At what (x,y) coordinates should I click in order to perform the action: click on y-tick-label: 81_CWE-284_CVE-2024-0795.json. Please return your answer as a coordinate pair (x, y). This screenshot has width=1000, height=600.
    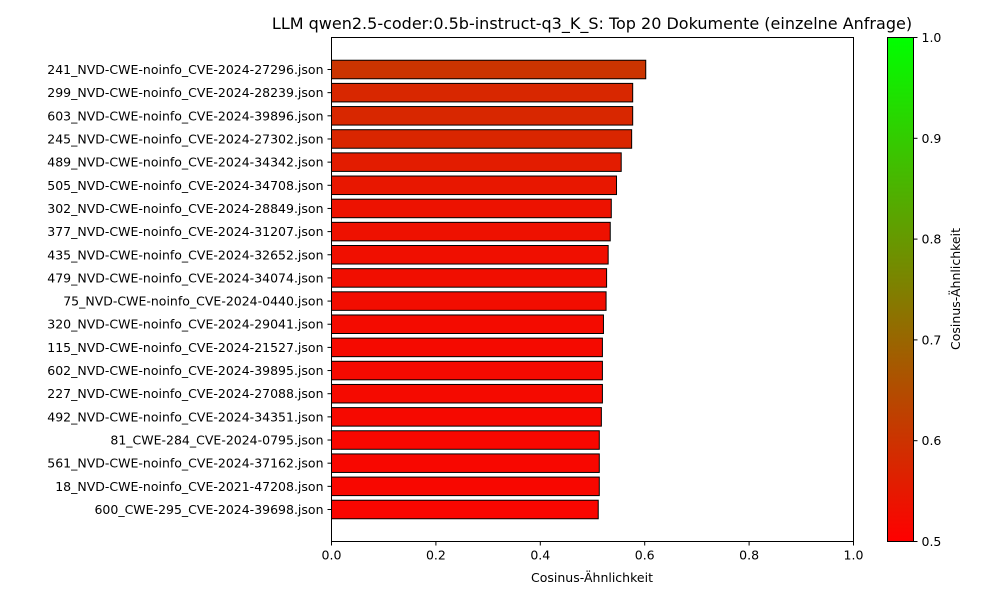
    Looking at the image, I should click on (216, 440).